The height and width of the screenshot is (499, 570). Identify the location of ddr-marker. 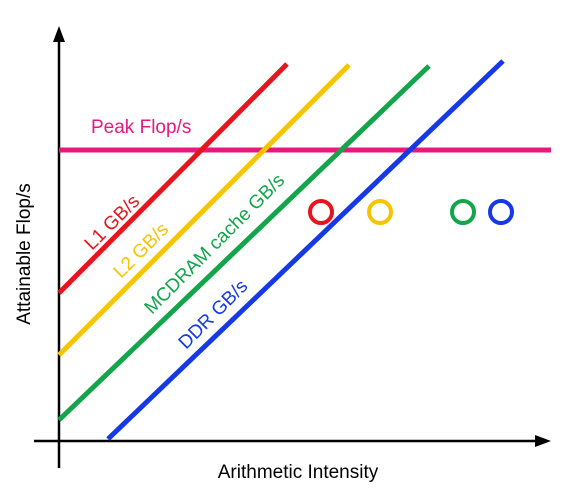
(501, 212).